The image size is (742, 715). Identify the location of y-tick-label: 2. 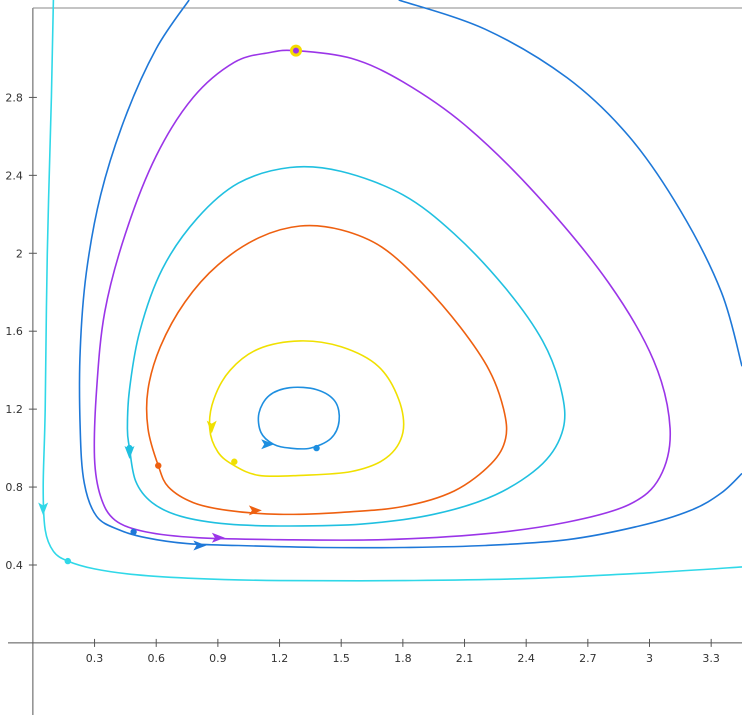
(19, 253).